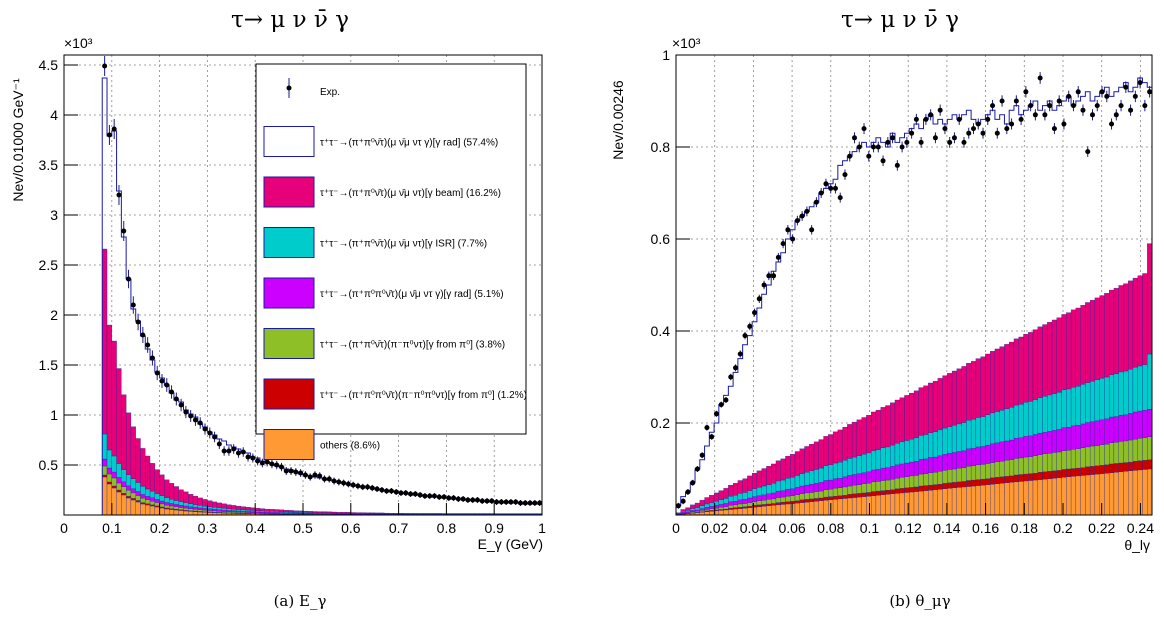  I want to click on x-tick-label: 0.2, so click(160, 528).